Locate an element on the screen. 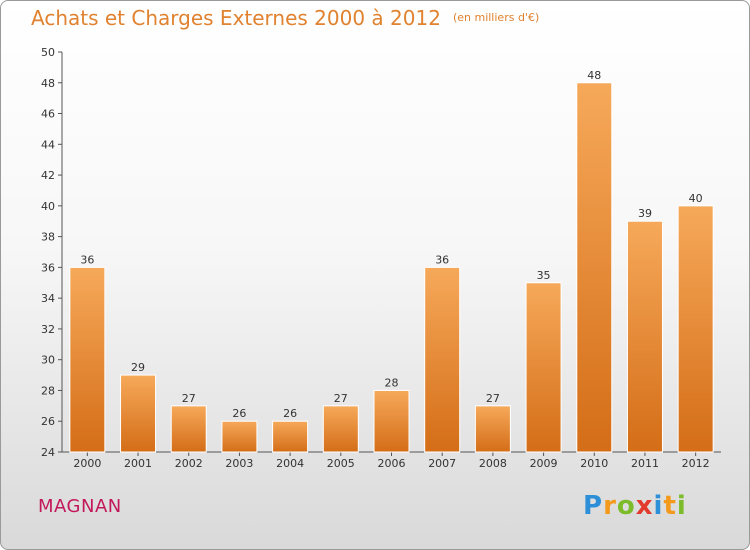  y-tick-label: 28 is located at coordinates (48, 390).